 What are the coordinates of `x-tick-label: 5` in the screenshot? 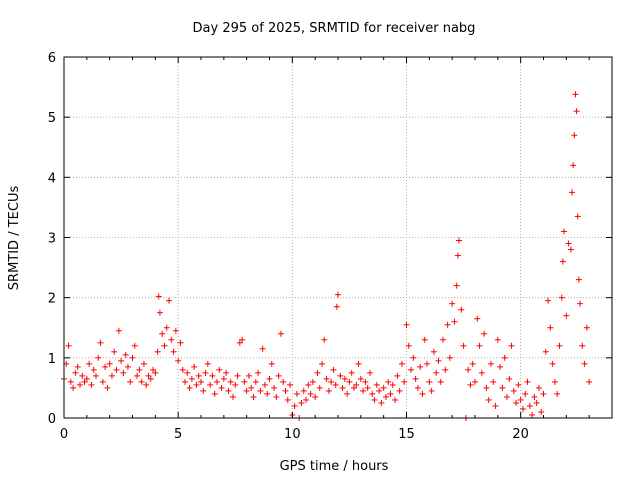 It's located at (178, 434).